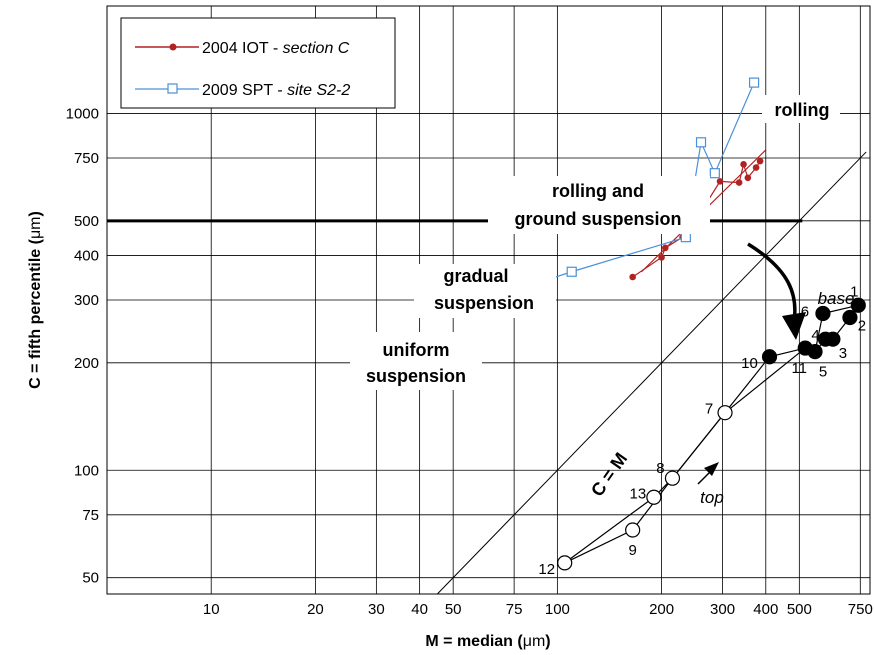 Image resolution: width=874 pixels, height=655 pixels. What do you see at coordinates (172, 88) in the screenshot?
I see `legend-marker-spt` at bounding box center [172, 88].